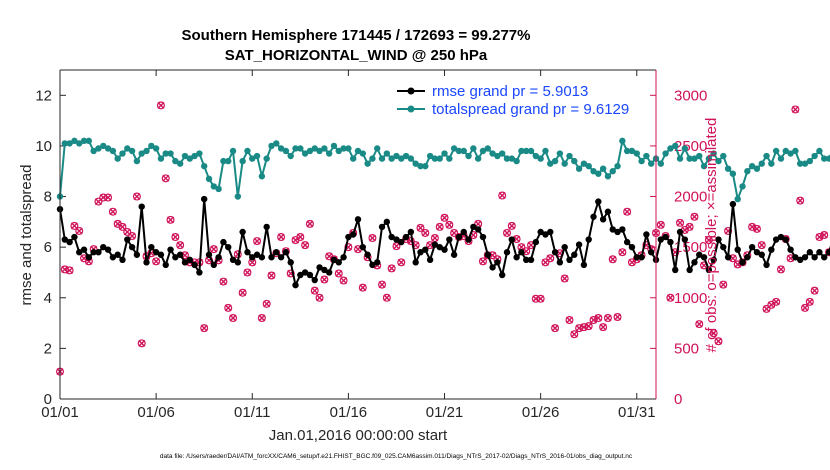 The image size is (830, 470). What do you see at coordinates (50, 247) in the screenshot?
I see `left-axis-ticks: 0 2 4 6 8 10 12` at bounding box center [50, 247].